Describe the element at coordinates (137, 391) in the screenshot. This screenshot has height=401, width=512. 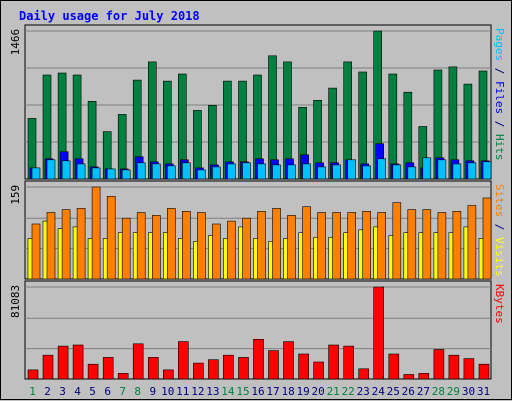
I see `day-label: 8` at that location.